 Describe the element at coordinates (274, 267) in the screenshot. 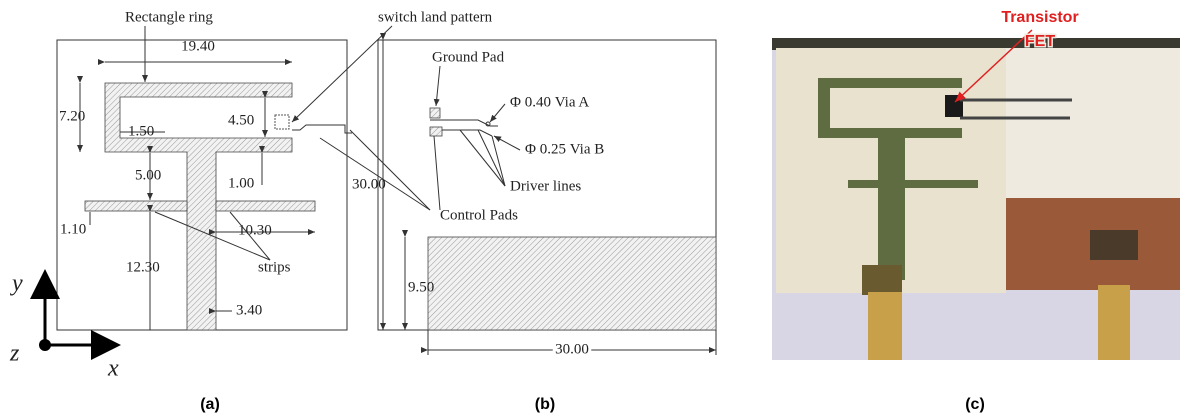

I see `label: strips` at that location.